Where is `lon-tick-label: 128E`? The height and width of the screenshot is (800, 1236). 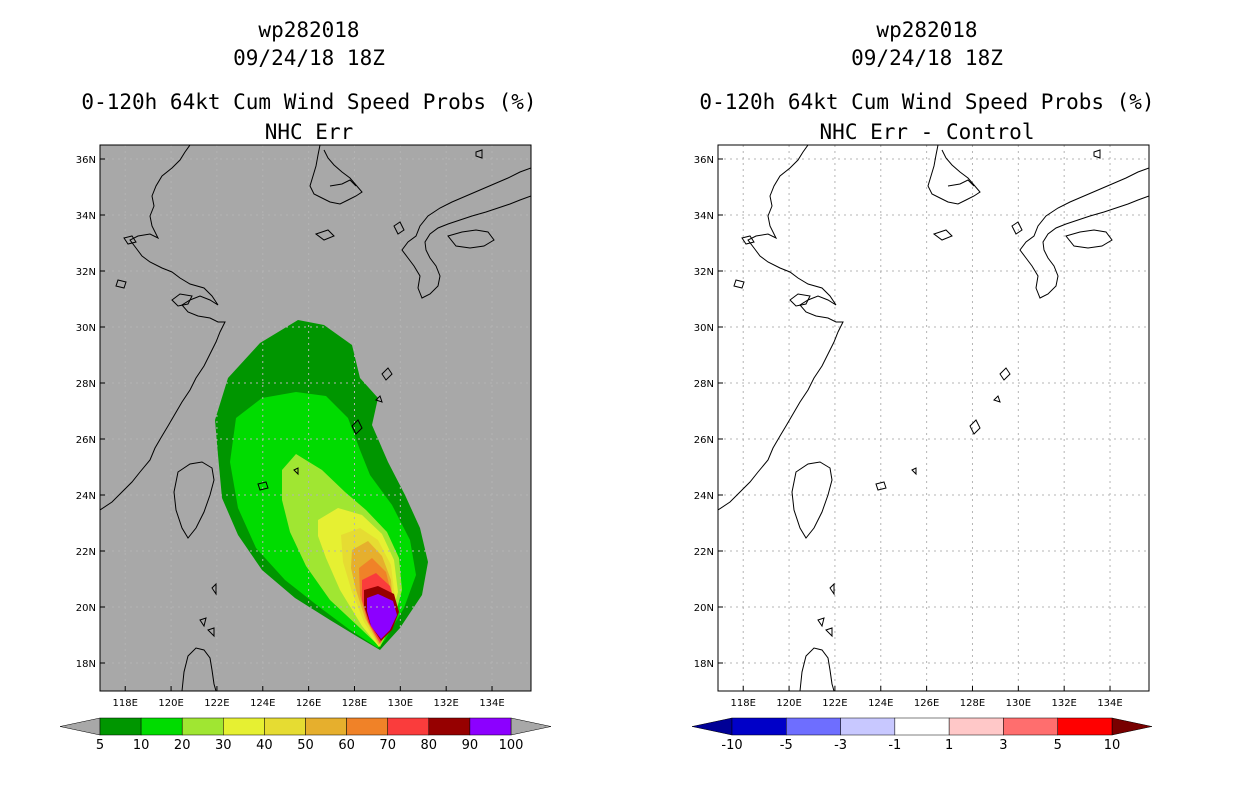
lon-tick-label: 128E is located at coordinates (972, 703).